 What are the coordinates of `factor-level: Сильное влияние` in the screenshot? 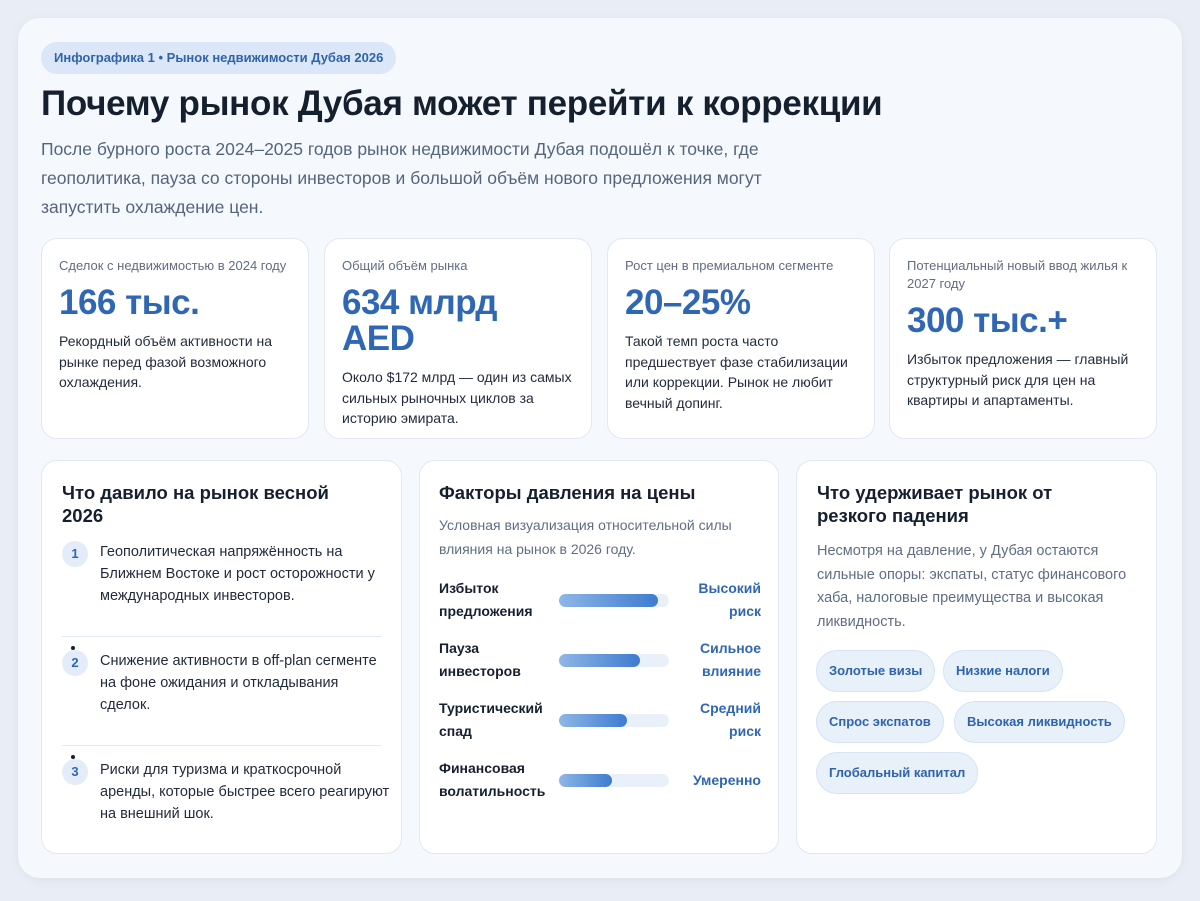 It's located at (730, 659).